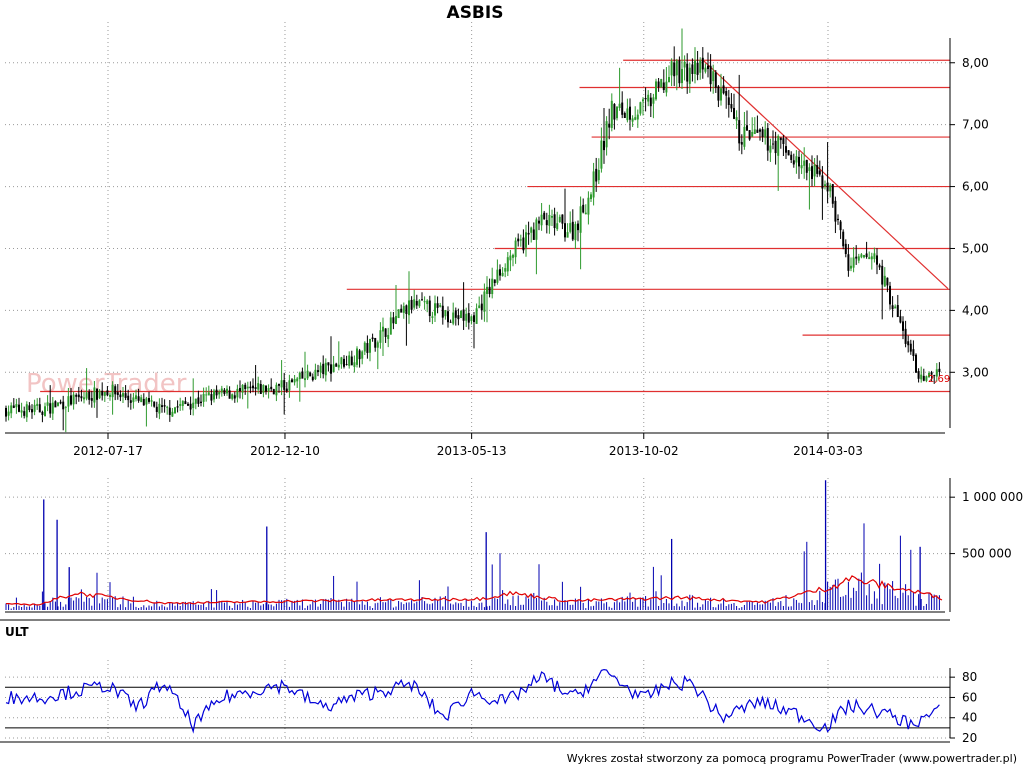 This screenshot has height=768, width=1024. I want to click on price-y-tick-label: 6,00, so click(975, 187).